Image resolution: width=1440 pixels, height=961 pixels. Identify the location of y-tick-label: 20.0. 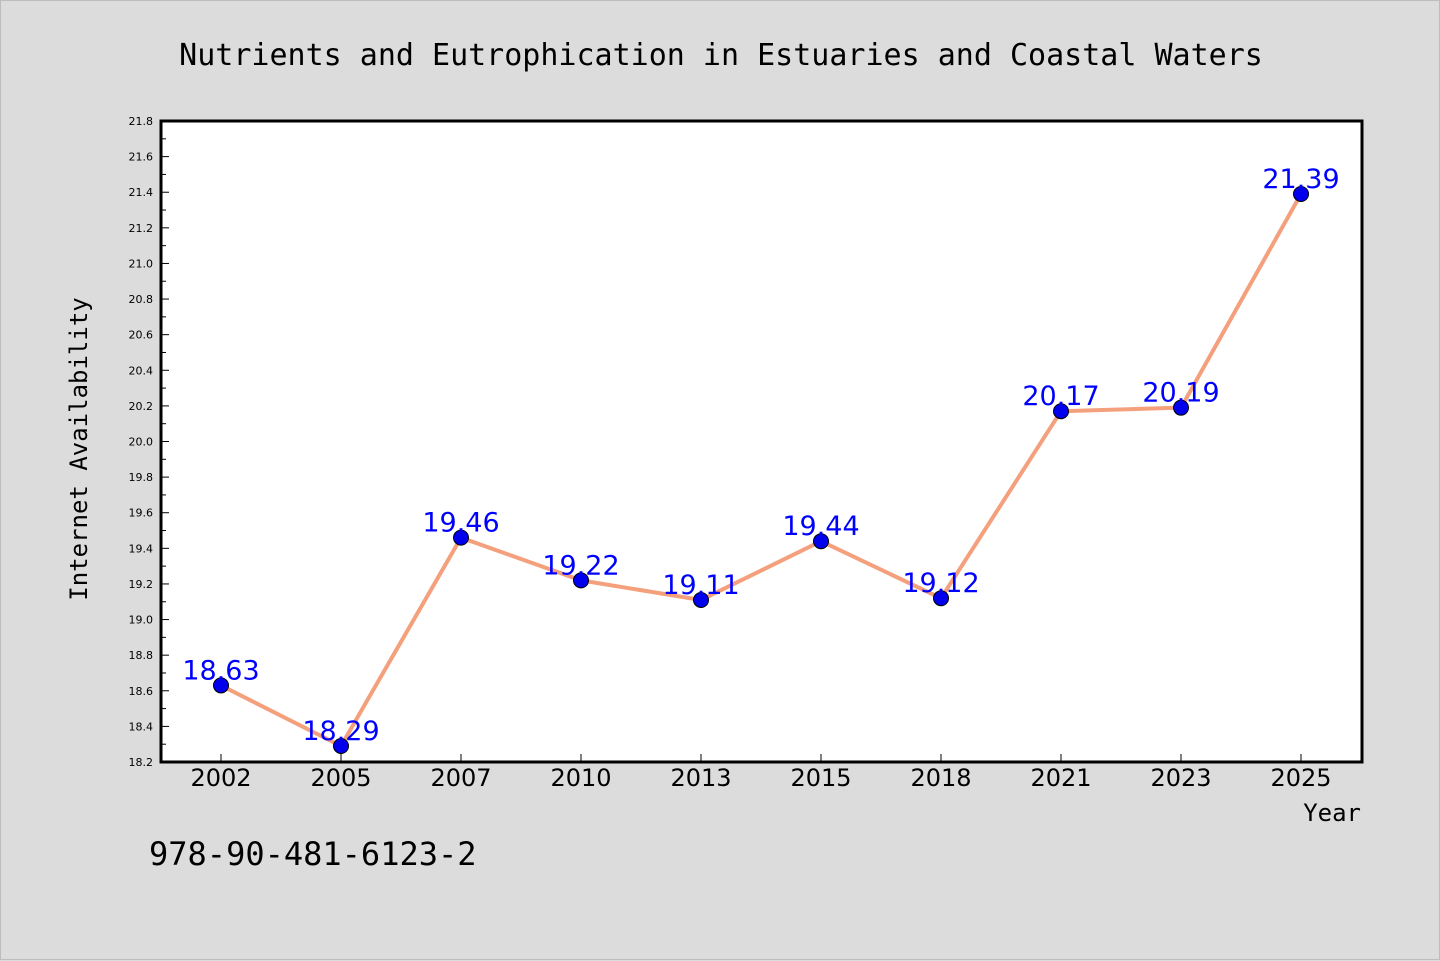
(141, 442).